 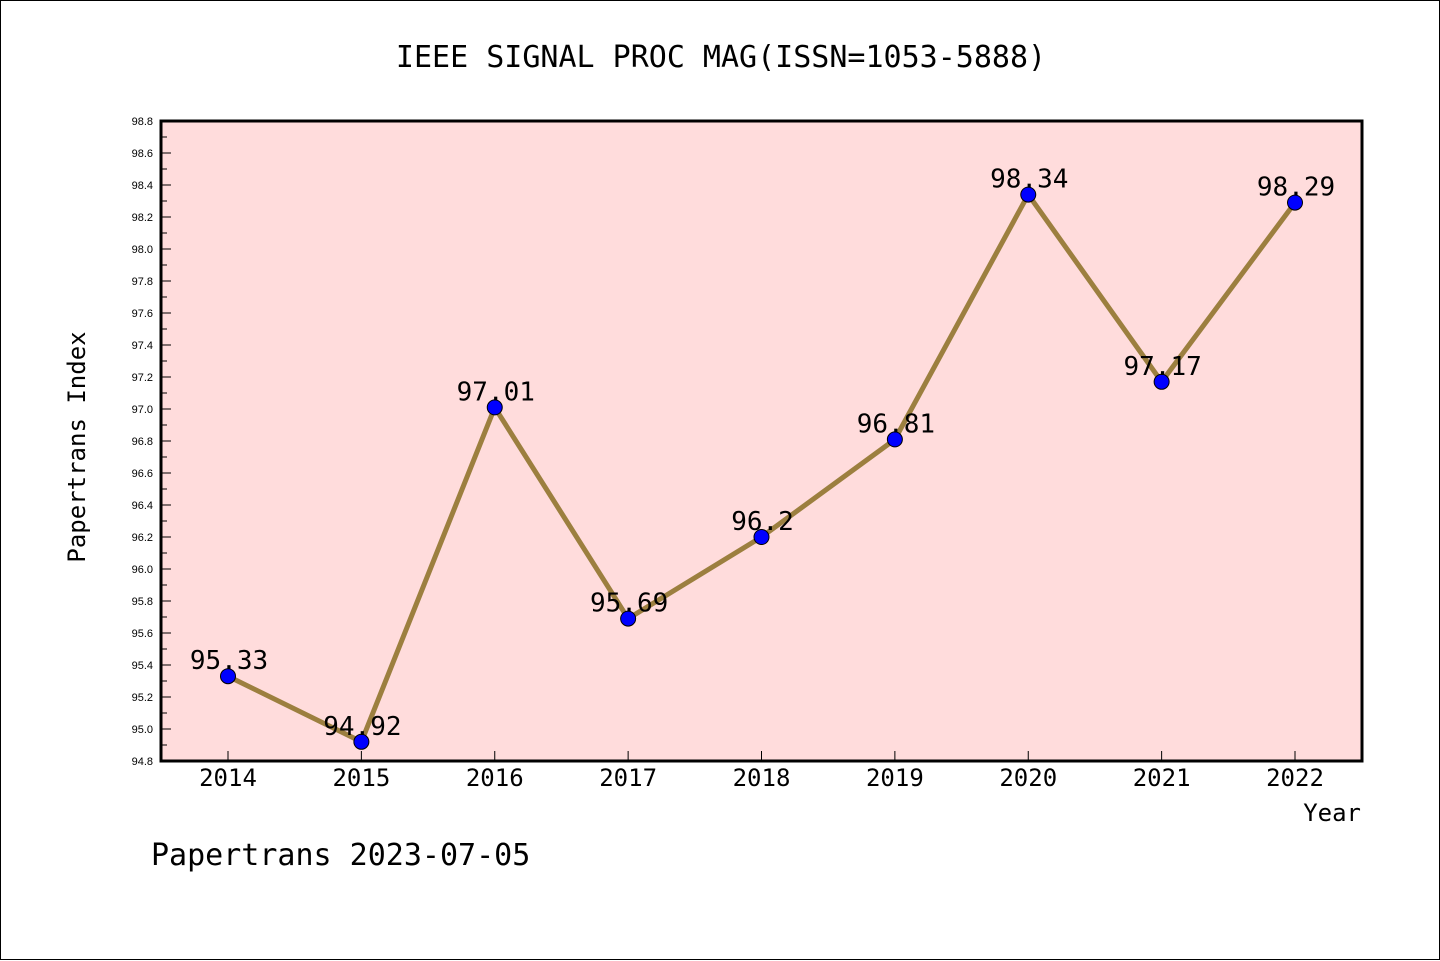 I want to click on y-tick-label: 97.2, so click(x=142, y=378).